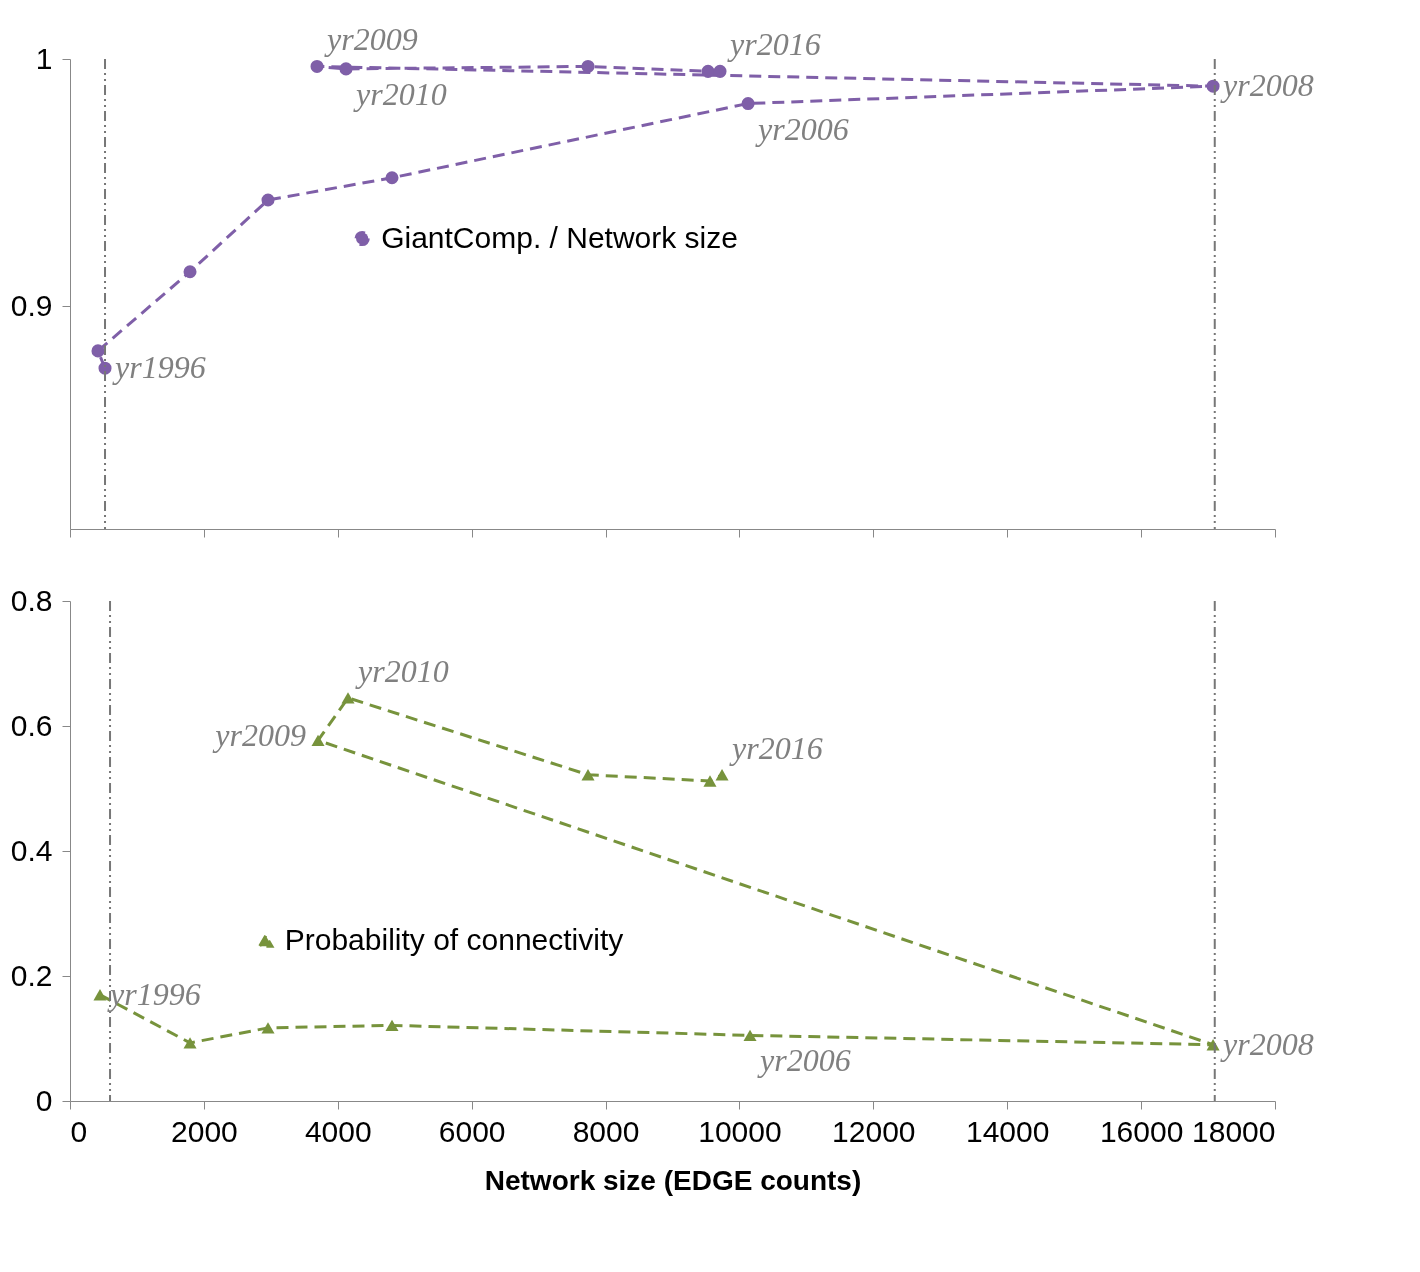  What do you see at coordinates (31, 725) in the screenshot?
I see `y-tick-label: 0.6` at bounding box center [31, 725].